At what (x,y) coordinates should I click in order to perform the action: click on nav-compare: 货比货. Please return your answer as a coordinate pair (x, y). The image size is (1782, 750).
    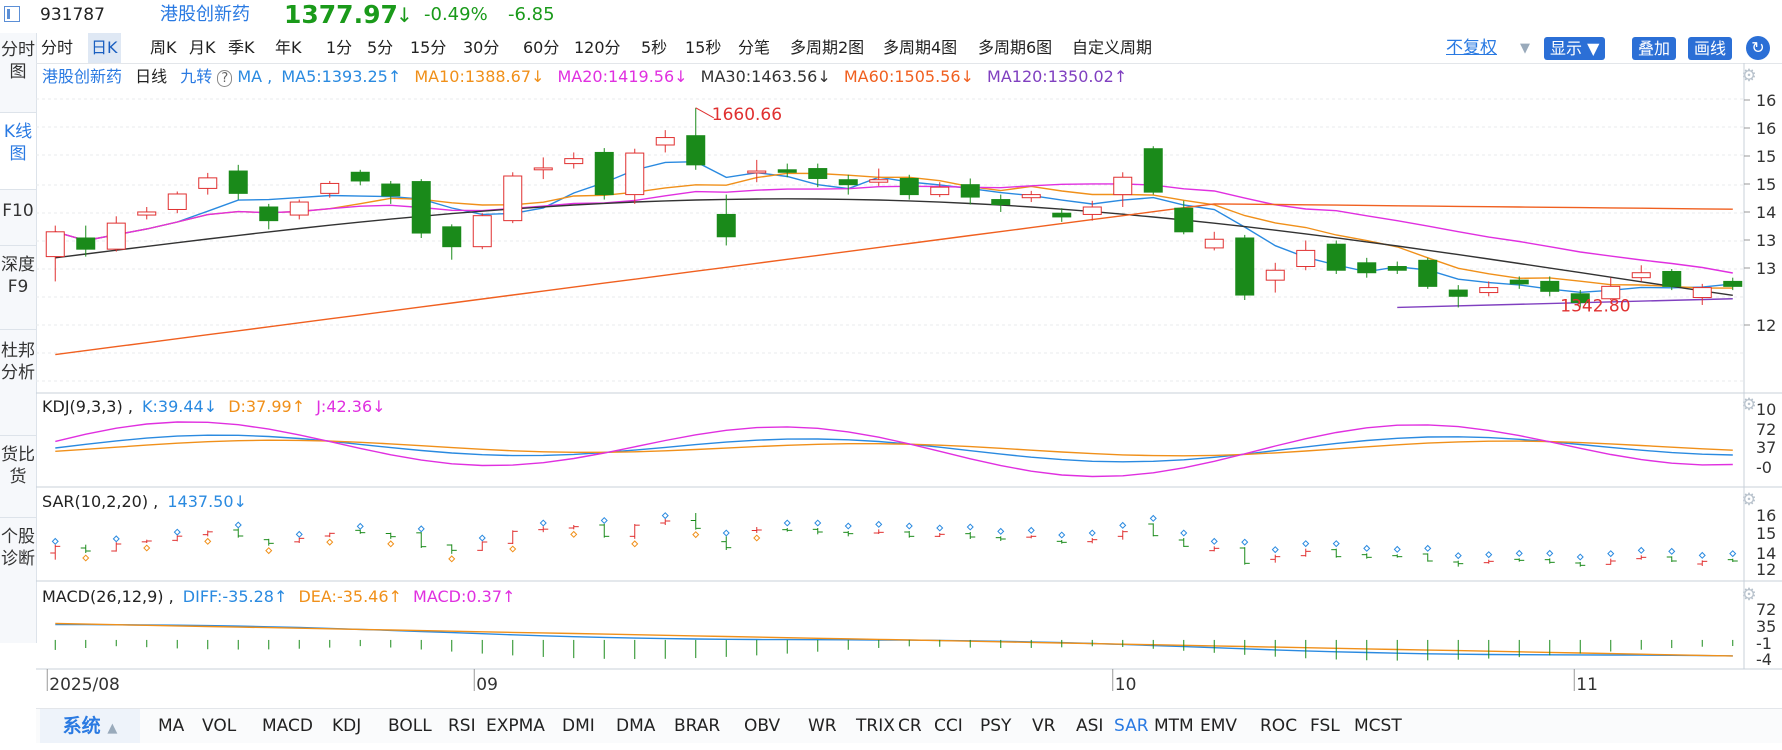
    Looking at the image, I should click on (18, 477).